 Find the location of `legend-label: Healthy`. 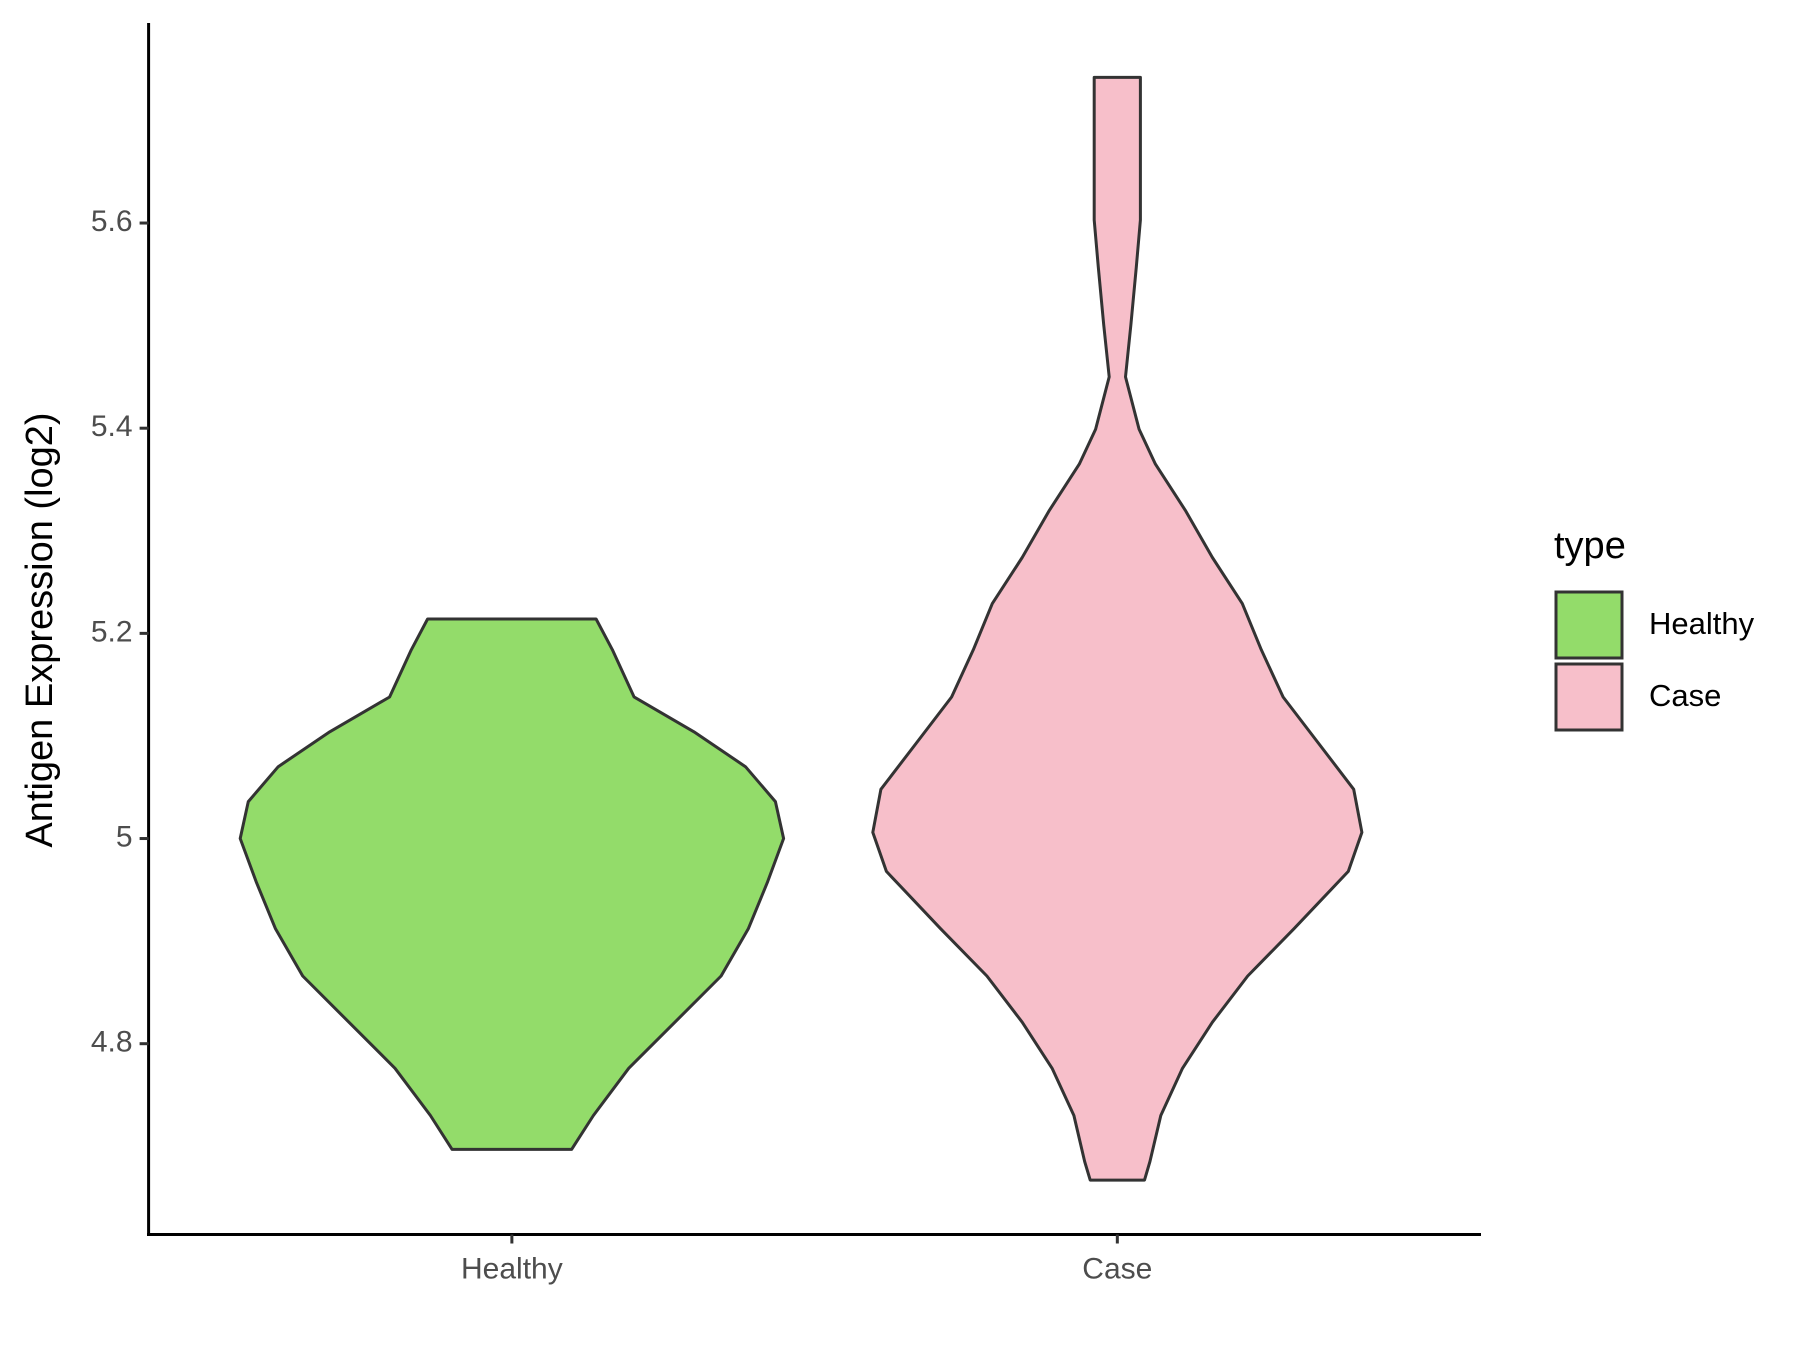

legend-label: Healthy is located at coordinates (1702, 623).